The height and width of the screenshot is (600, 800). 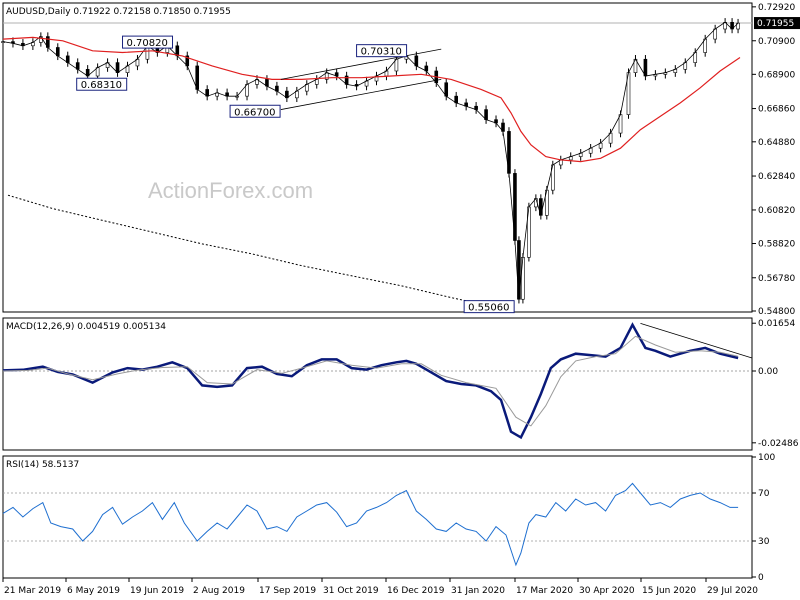 I want to click on price-annotation: 0.66700, so click(x=255, y=111).